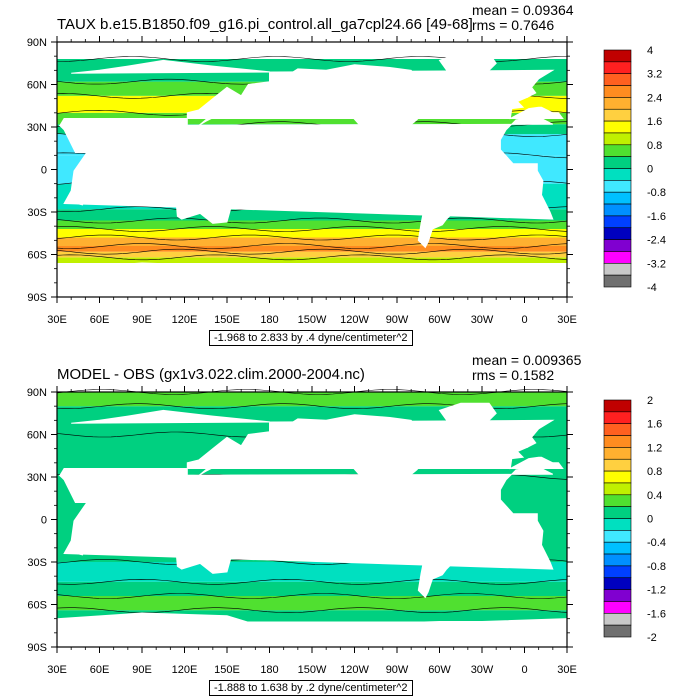 This screenshot has height=700, width=700. Describe the element at coordinates (227, 320) in the screenshot. I see `lon-tick-label: 150E` at that location.